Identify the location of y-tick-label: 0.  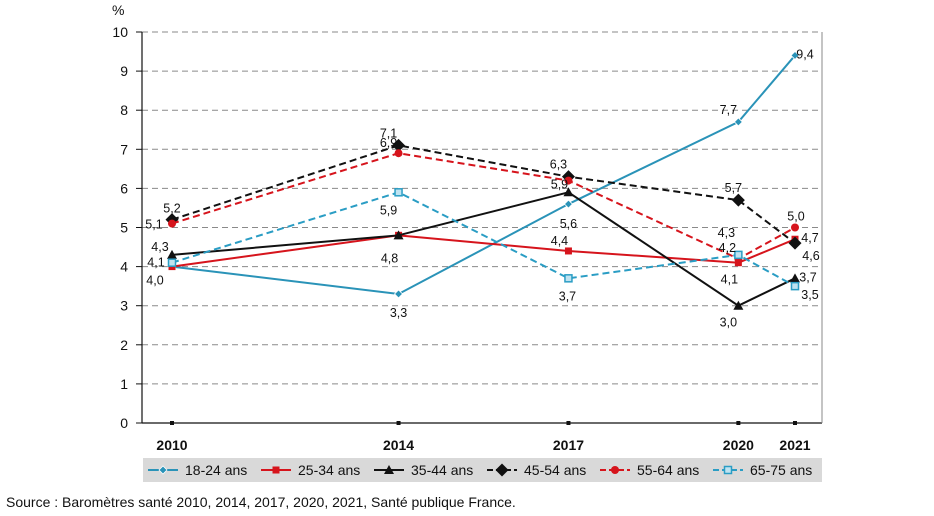
(124, 423).